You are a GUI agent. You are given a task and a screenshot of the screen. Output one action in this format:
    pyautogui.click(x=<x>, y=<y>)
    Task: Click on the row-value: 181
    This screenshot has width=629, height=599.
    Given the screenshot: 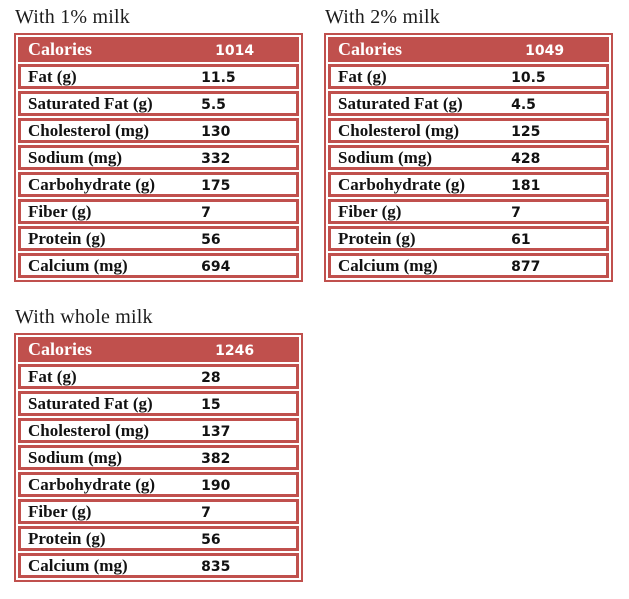 What is the action you would take?
    pyautogui.click(x=526, y=186)
    